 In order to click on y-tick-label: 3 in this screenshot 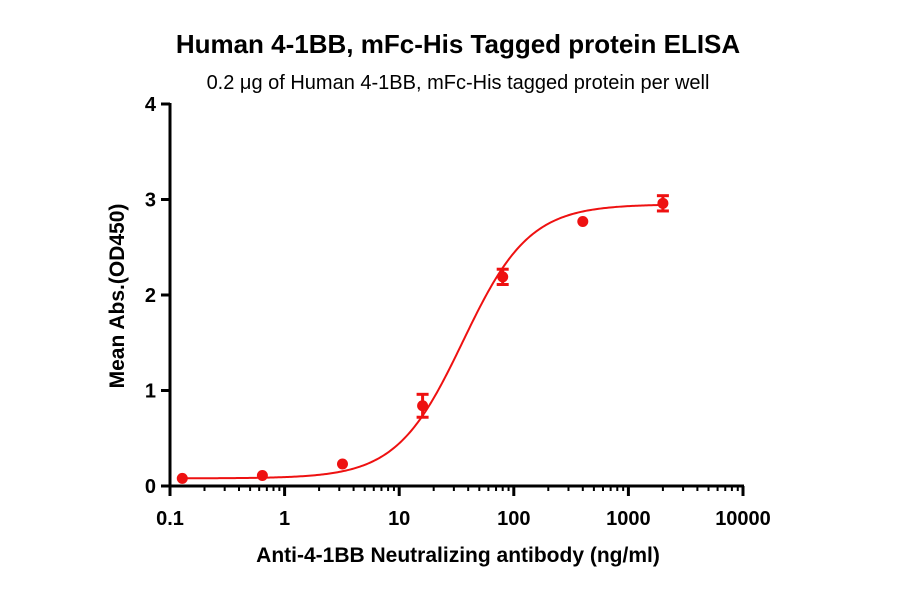, I will do `click(150, 201)`.